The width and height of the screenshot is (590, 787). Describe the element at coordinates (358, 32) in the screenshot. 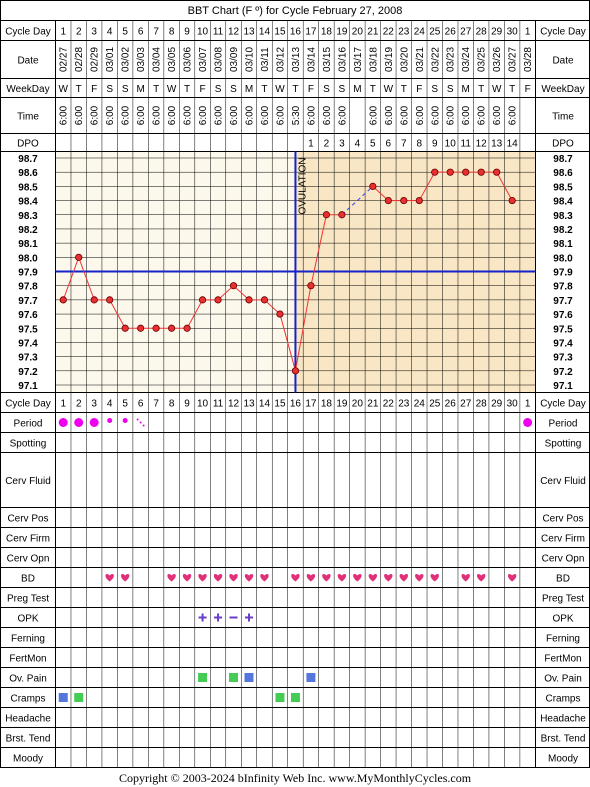

I see `cycle_day-cell: 20` at that location.